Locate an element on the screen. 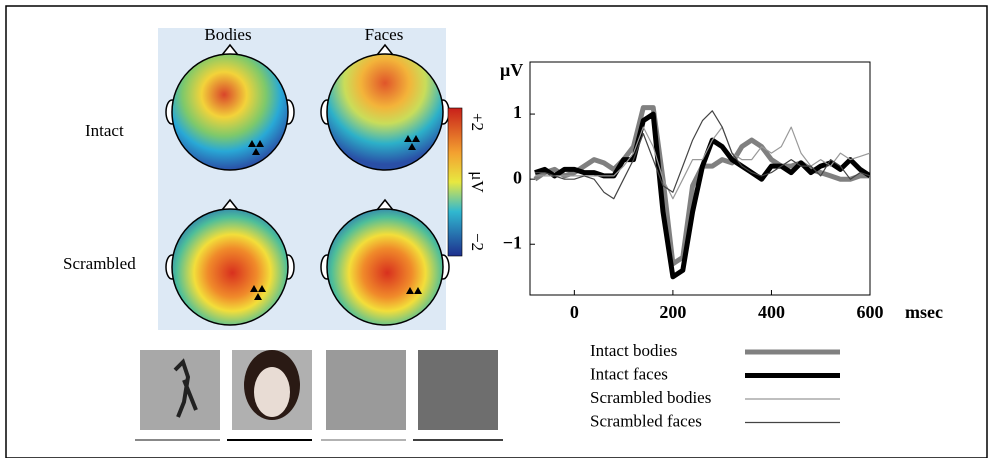  y-tick-label: 1 is located at coordinates (517, 112).